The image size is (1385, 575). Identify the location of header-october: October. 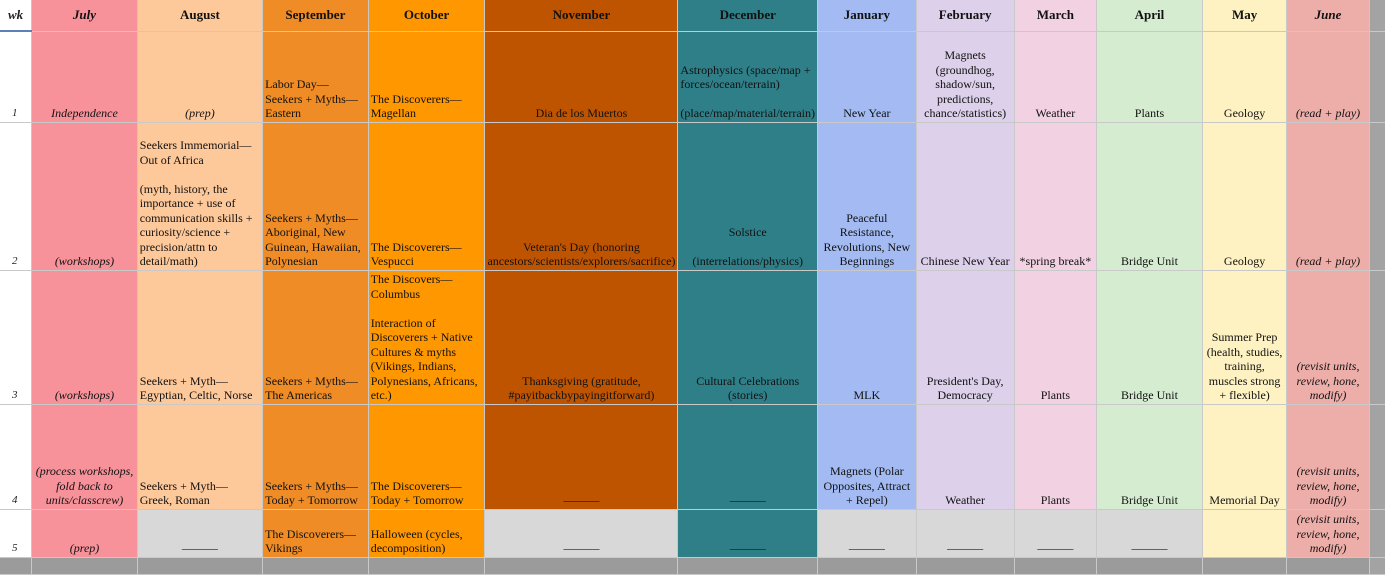
(427, 16).